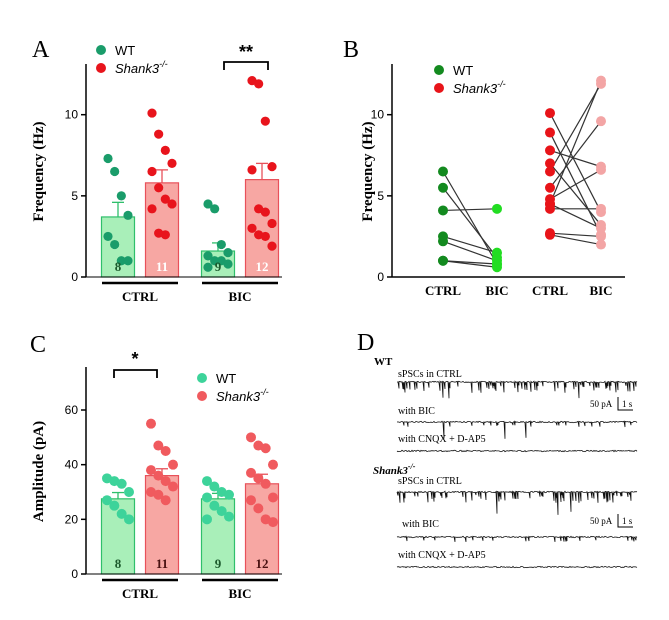 The height and width of the screenshot is (620, 669). What do you see at coordinates (134, 359) in the screenshot?
I see `c-significance-label: *` at bounding box center [134, 359].